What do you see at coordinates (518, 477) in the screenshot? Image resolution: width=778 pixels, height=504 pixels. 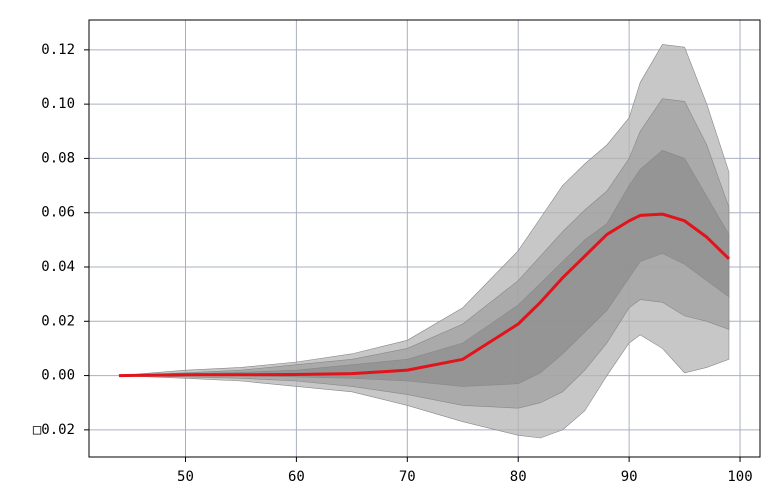 I see `x-tick-label: 80` at bounding box center [518, 477].